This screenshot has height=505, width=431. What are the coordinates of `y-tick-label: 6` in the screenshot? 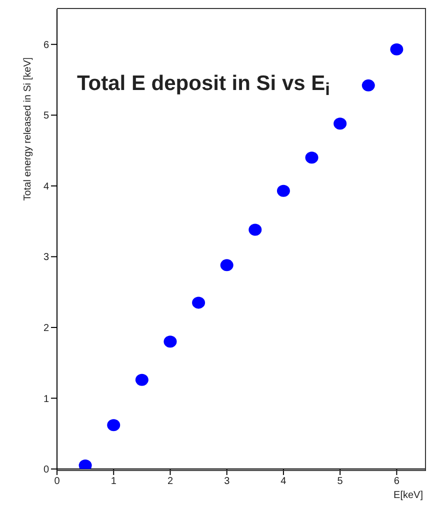 It's located at (46, 45).